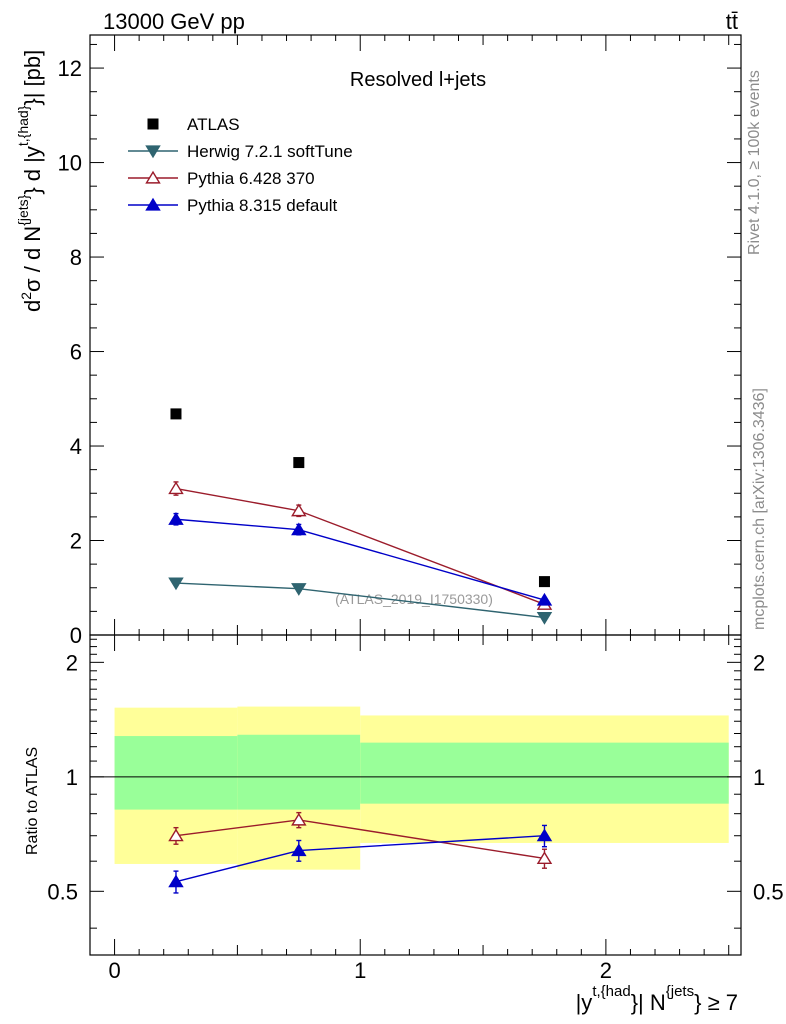 Image resolution: width=786 pixels, height=1024 pixels. What do you see at coordinates (611, 991) in the screenshot?
I see `xlabel-sup-had: t,{had` at bounding box center [611, 991].